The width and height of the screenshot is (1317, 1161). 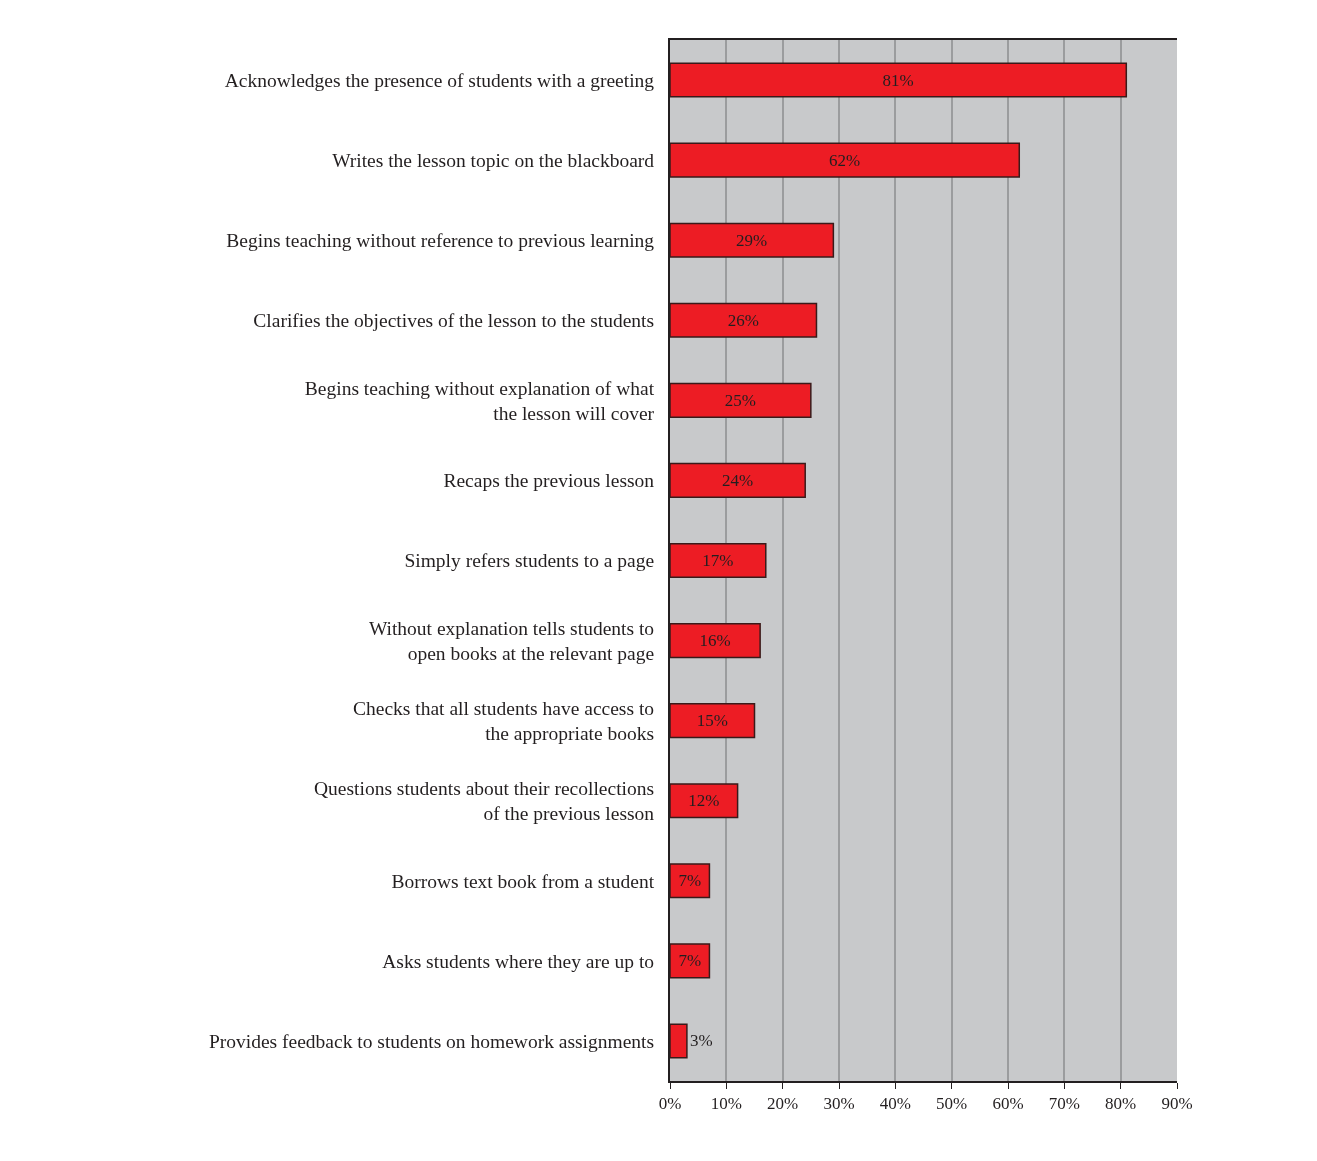 What do you see at coordinates (454, 321) in the screenshot?
I see `y-tick-label: Clarifies the objectives of the lesson to the students` at bounding box center [454, 321].